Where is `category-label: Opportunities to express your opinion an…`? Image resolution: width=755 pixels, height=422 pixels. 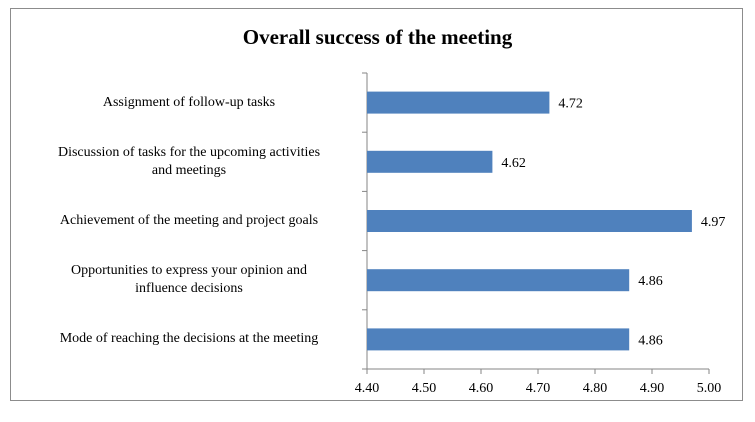
category-label: Opportunities to express your opinion an… is located at coordinates (189, 280).